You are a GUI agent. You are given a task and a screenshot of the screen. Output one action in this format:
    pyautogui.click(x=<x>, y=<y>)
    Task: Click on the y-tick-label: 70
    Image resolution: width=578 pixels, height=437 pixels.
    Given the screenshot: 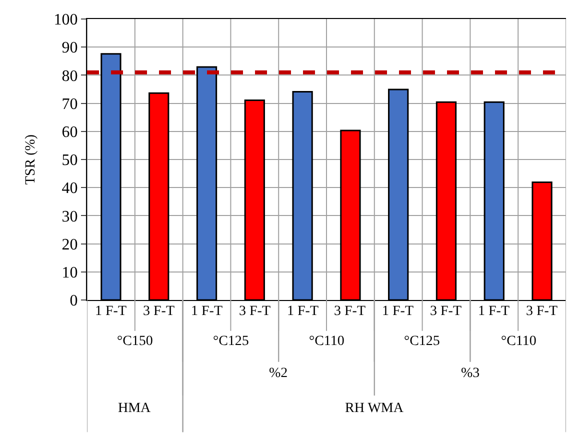 What is the action you would take?
    pyautogui.click(x=70, y=104)
    